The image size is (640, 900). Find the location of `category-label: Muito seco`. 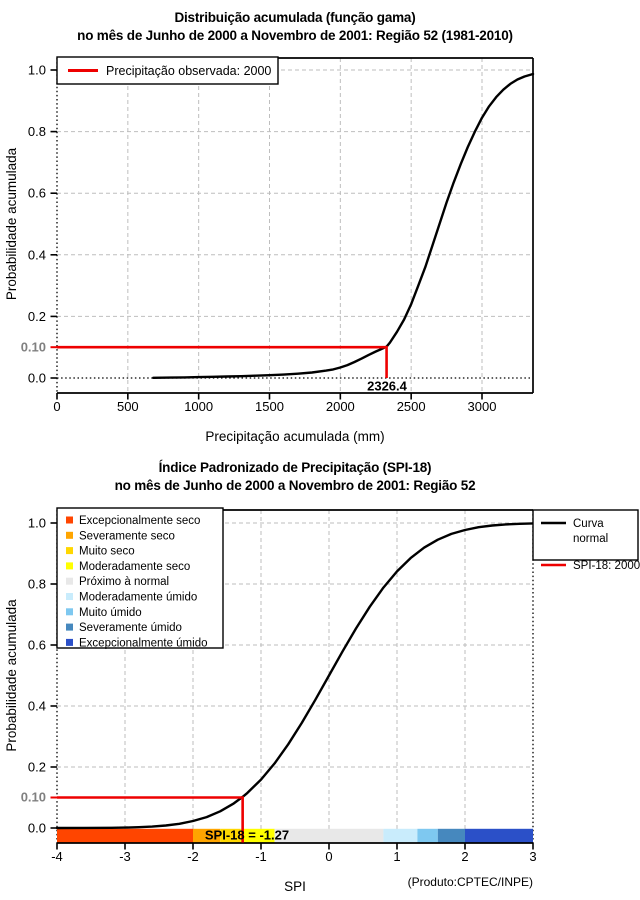

category-label: Muito seco is located at coordinates (107, 552).